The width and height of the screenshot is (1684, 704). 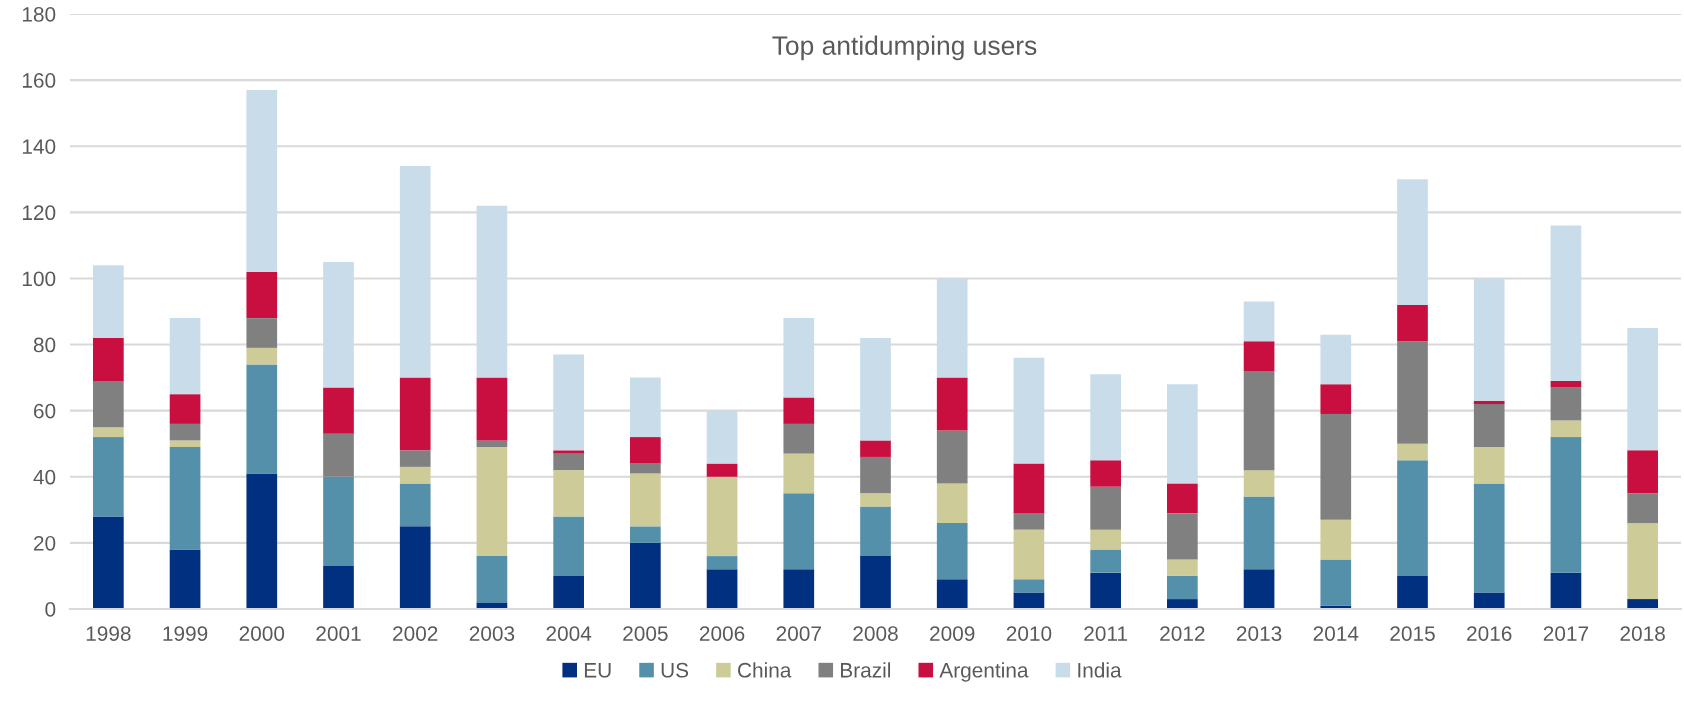 What do you see at coordinates (904, 48) in the screenshot?
I see `text: Top antidumping users` at bounding box center [904, 48].